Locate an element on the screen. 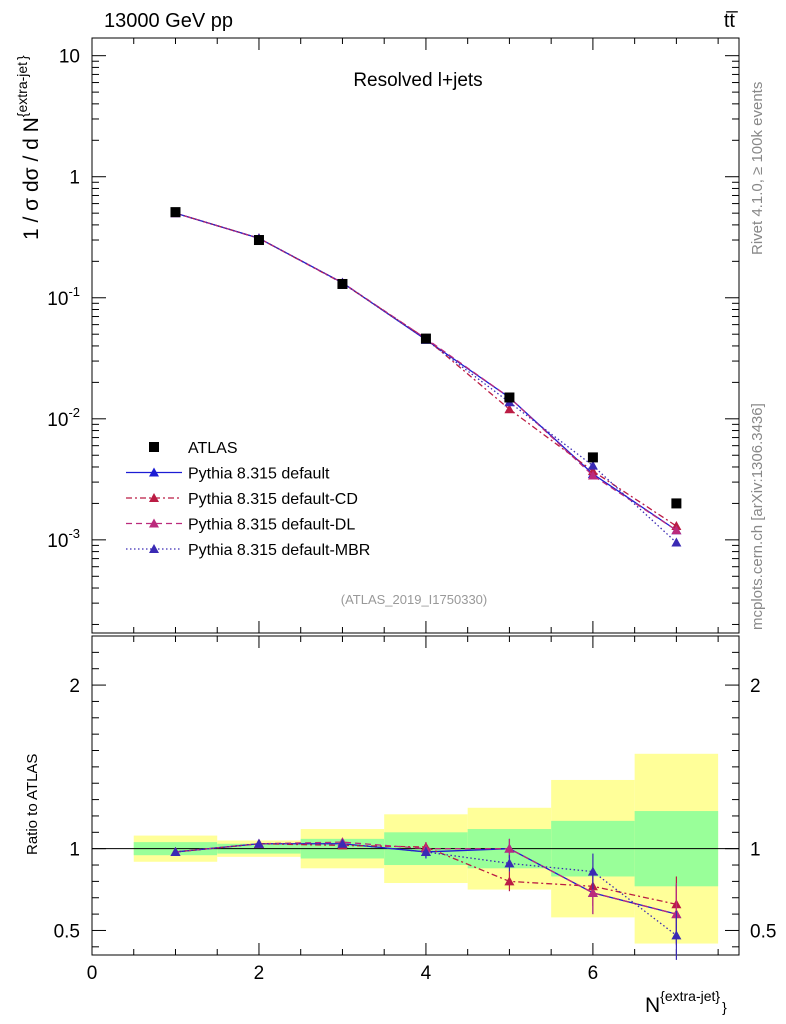 This screenshot has width=786, height=1024. ratio-tick-label: 2 is located at coordinates (74, 686).